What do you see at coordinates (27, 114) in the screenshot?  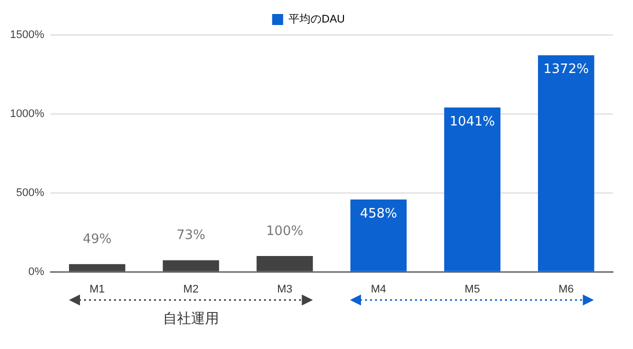 I see `y-tick-label: 1000%` at bounding box center [27, 114].